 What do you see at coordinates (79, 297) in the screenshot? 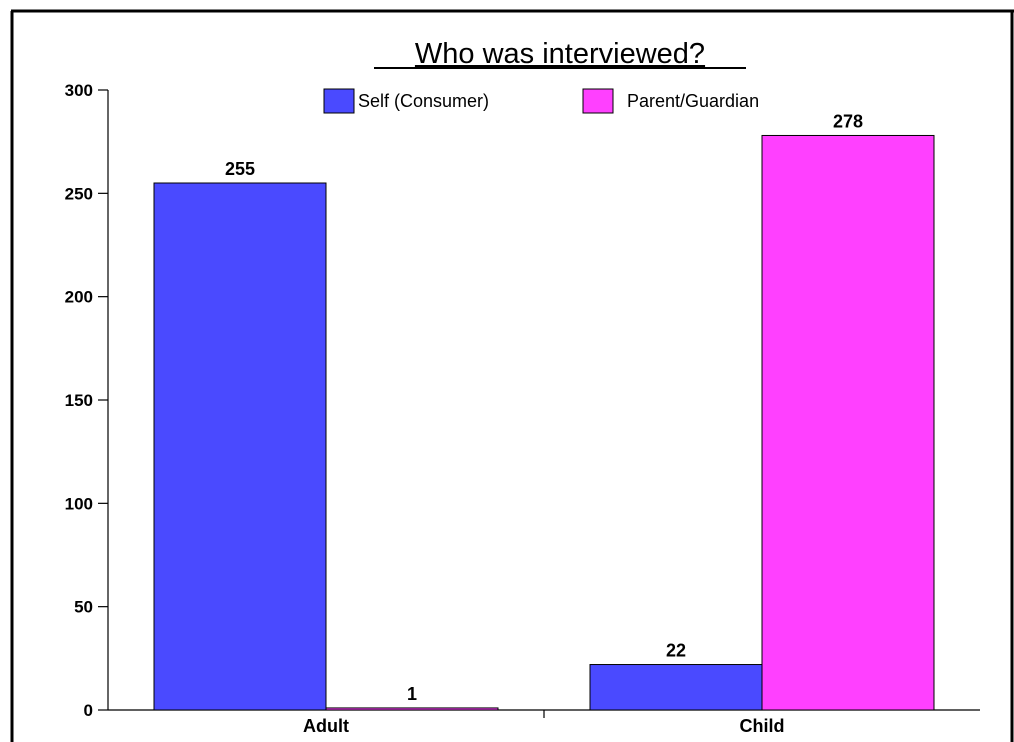
I see `y-tick-label: 200` at bounding box center [79, 297].